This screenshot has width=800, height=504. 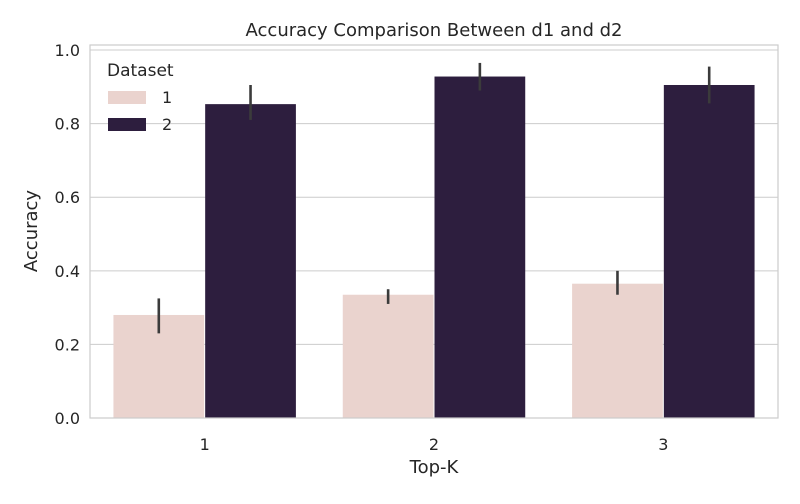 I want to click on x-tick-labels: 1 2 3, so click(x=434, y=444).